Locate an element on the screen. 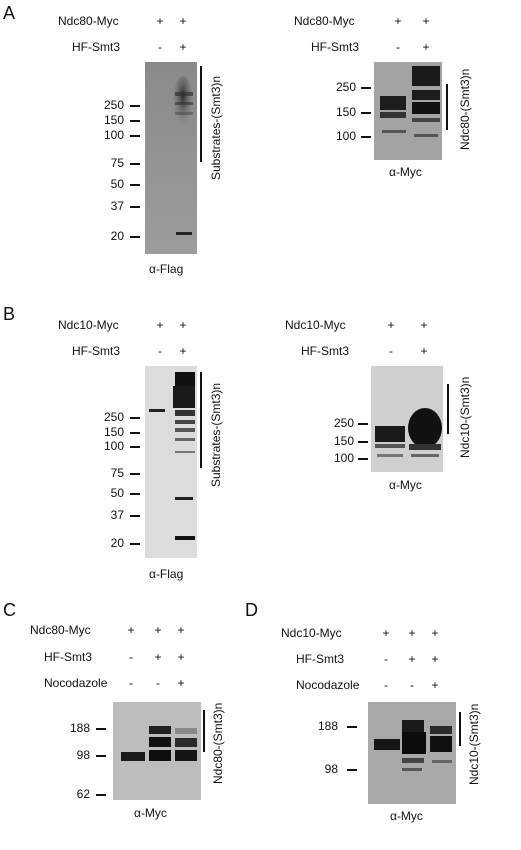 The width and height of the screenshot is (521, 850). c-marker-98: 98 is located at coordinates (83, 755).